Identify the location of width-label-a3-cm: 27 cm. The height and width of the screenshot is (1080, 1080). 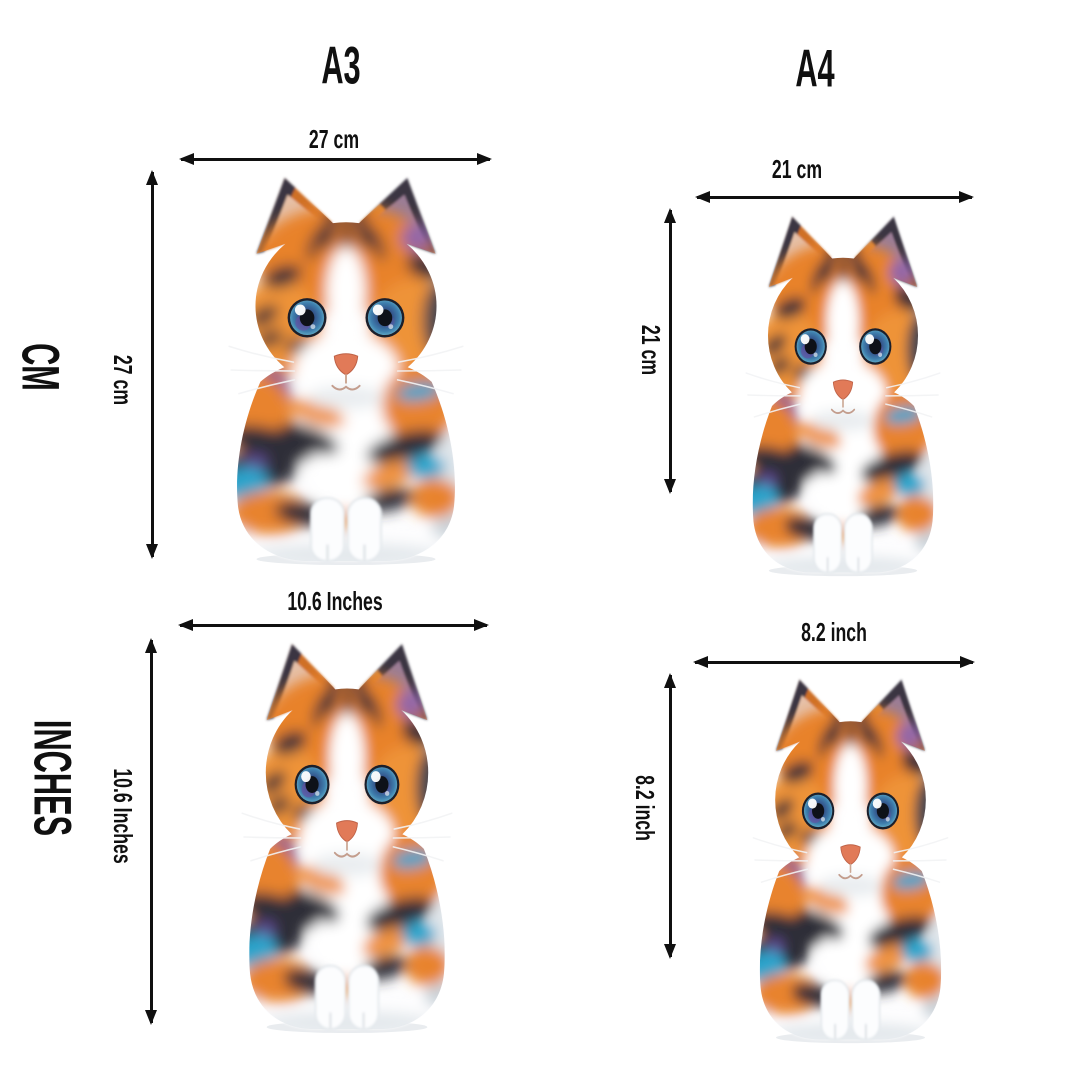
(334, 139).